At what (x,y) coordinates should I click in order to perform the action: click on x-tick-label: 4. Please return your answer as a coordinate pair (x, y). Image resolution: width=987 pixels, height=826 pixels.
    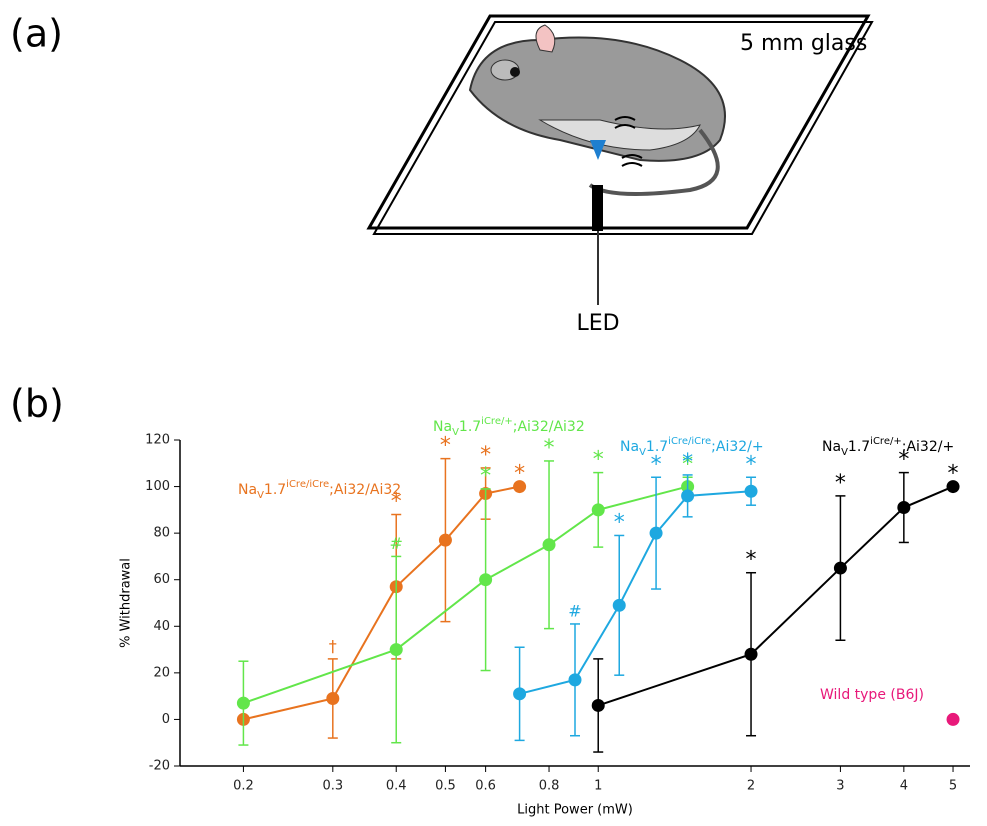
    Looking at the image, I should click on (904, 786).